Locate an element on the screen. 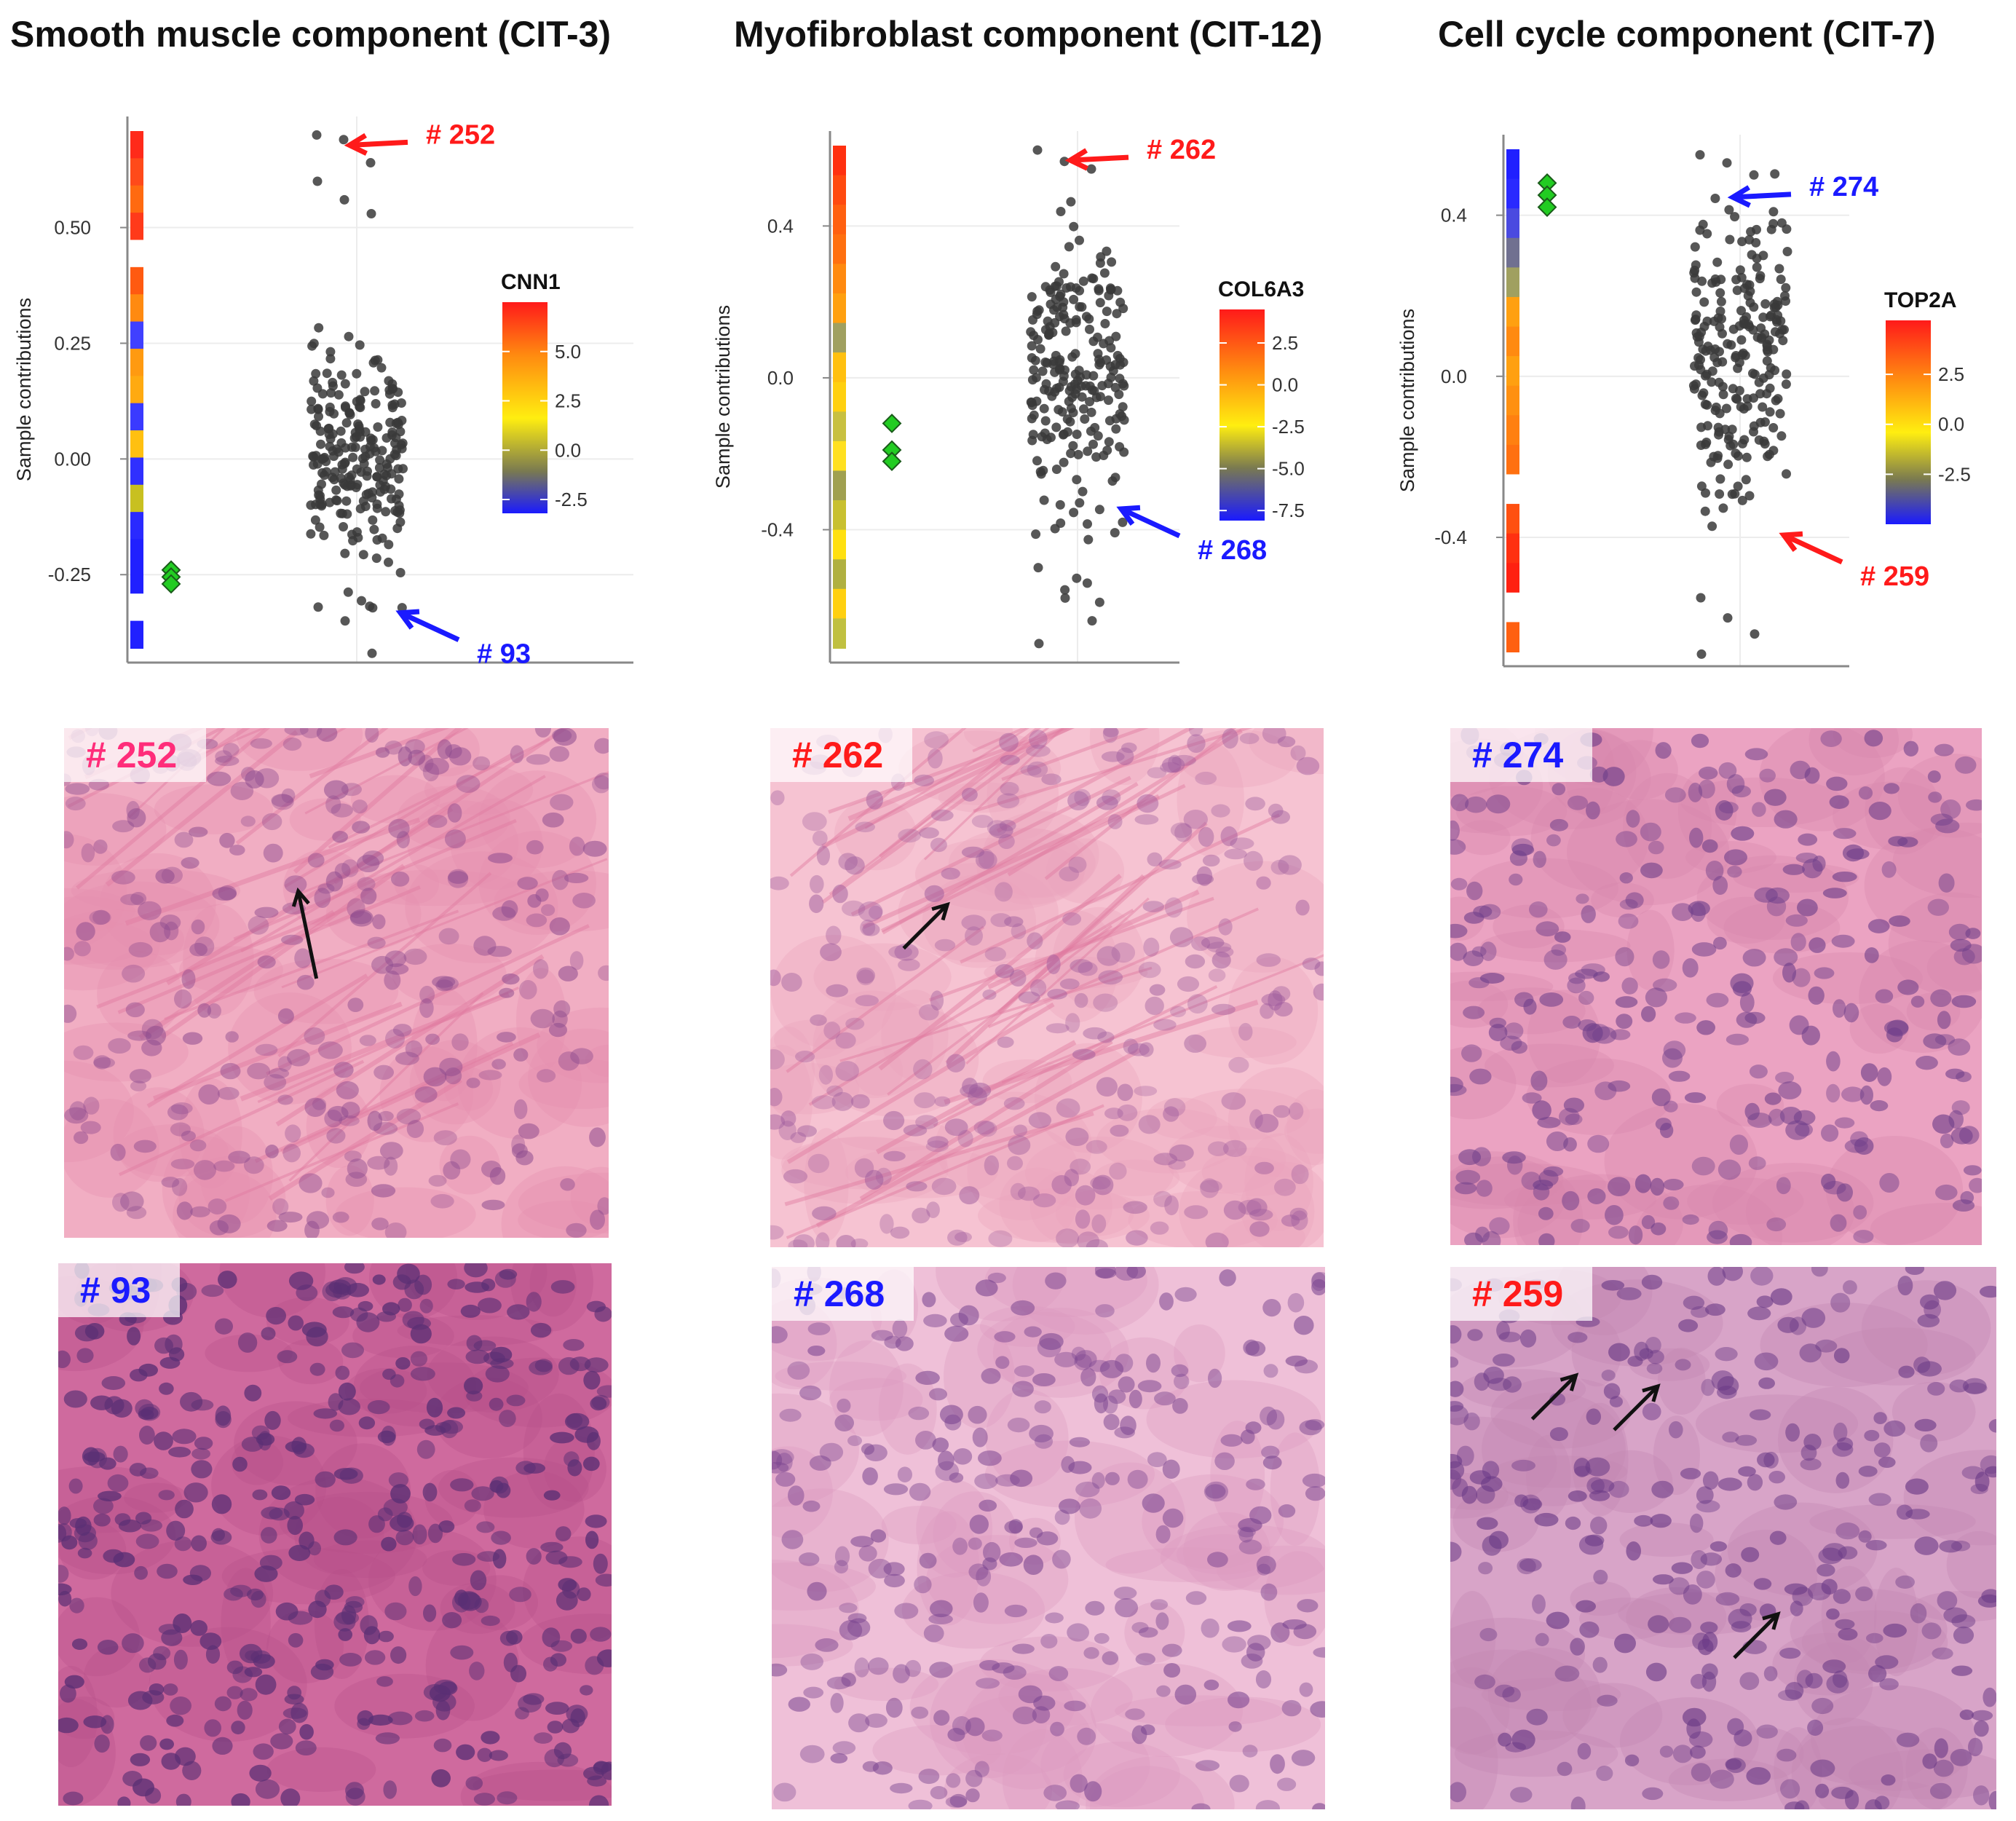 The height and width of the screenshot is (1821, 2016). annotation-arrow is located at coordinates (1812, 548).